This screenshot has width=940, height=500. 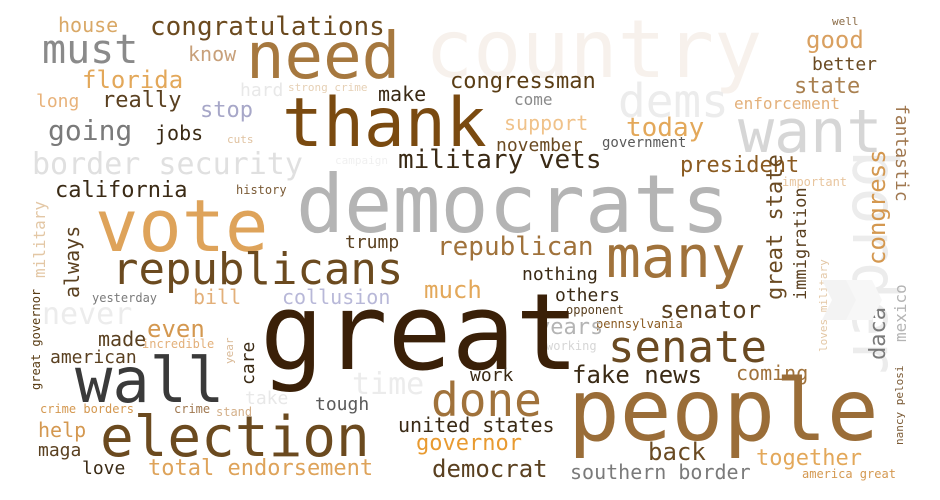 What do you see at coordinates (637, 375) in the screenshot?
I see `word-fake-news: fake news` at bounding box center [637, 375].